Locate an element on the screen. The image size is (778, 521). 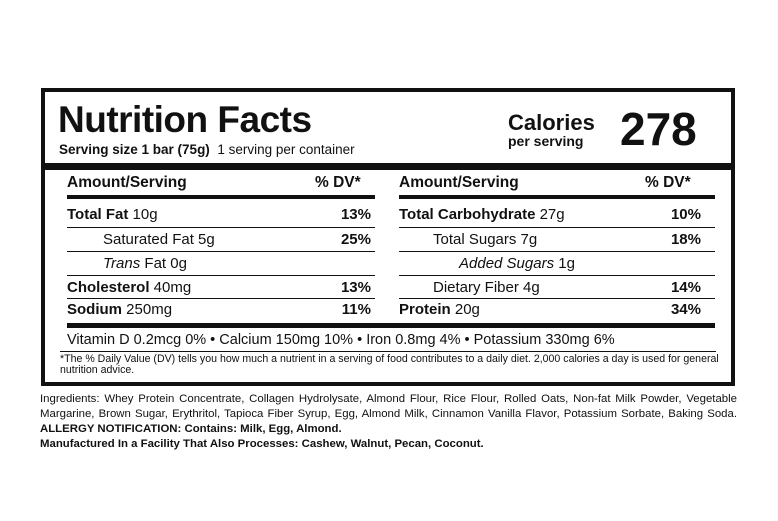
dv-cholesterol: 13% is located at coordinates (355, 287).